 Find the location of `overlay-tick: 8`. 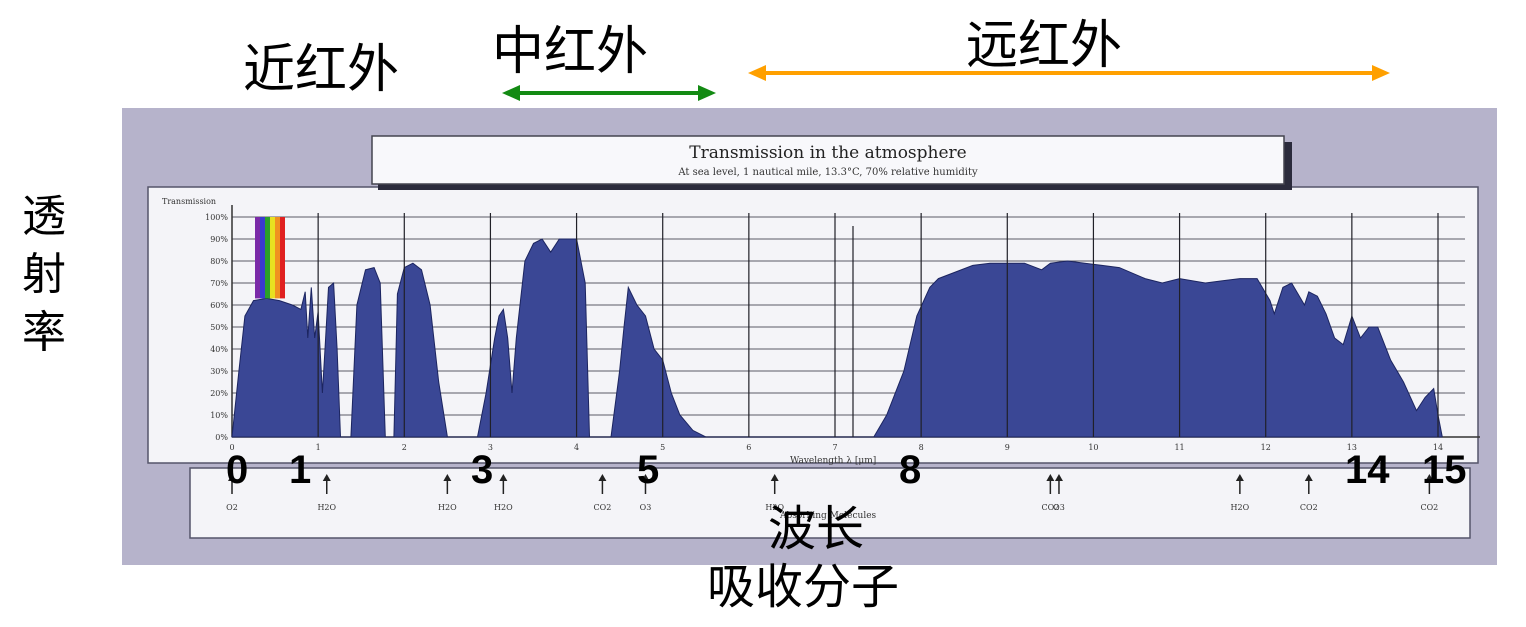

overlay-tick: 8 is located at coordinates (910, 470).